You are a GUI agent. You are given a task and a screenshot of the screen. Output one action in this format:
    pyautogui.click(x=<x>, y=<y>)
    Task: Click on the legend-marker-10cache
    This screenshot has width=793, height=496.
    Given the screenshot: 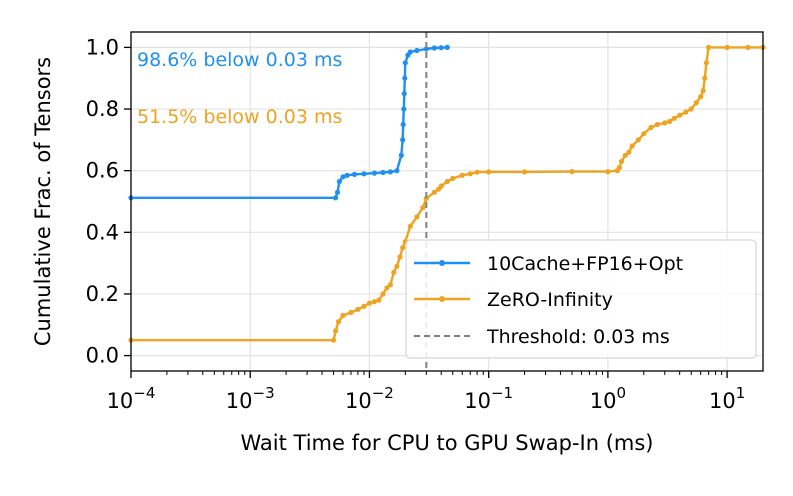 What is the action you would take?
    pyautogui.click(x=442, y=263)
    